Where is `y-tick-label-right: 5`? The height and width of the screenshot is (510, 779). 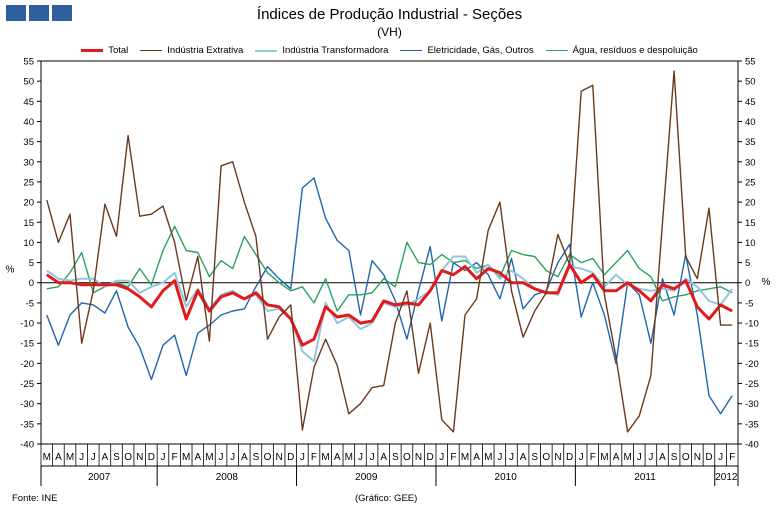 y-tick-label-right: 5 is located at coordinates (747, 263).